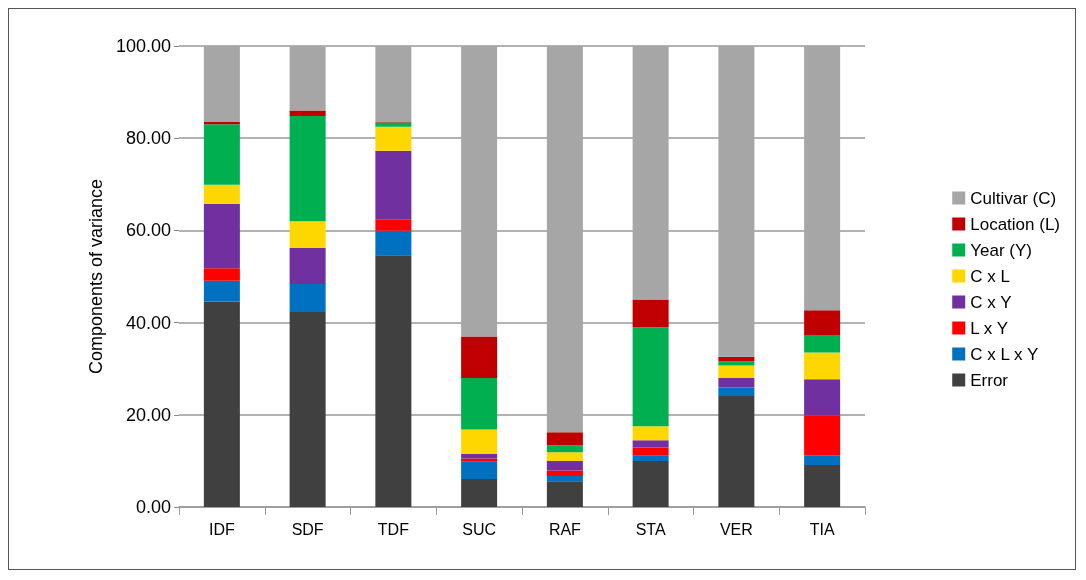  What do you see at coordinates (1015, 224) in the screenshot?
I see `legend-label: Location (L)` at bounding box center [1015, 224].